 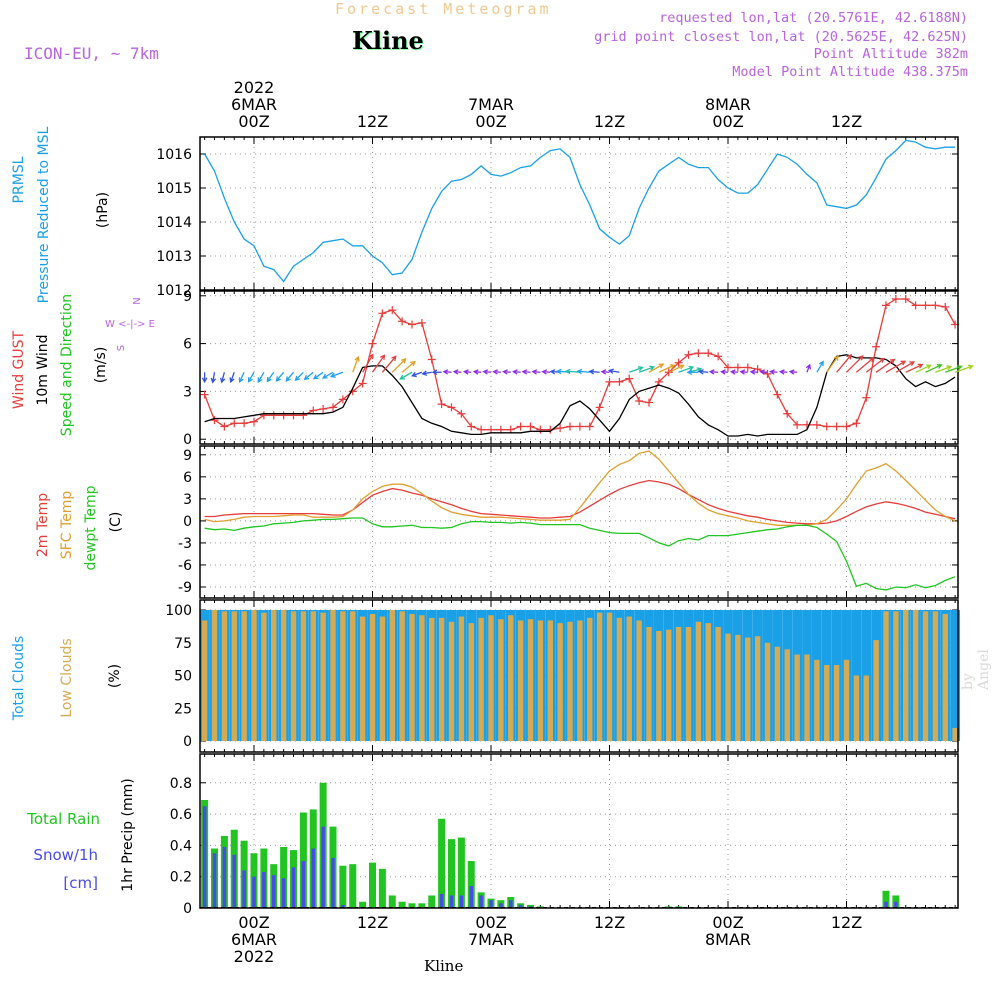 I want to click on rain-label: Total Rain, so click(x=63, y=819).